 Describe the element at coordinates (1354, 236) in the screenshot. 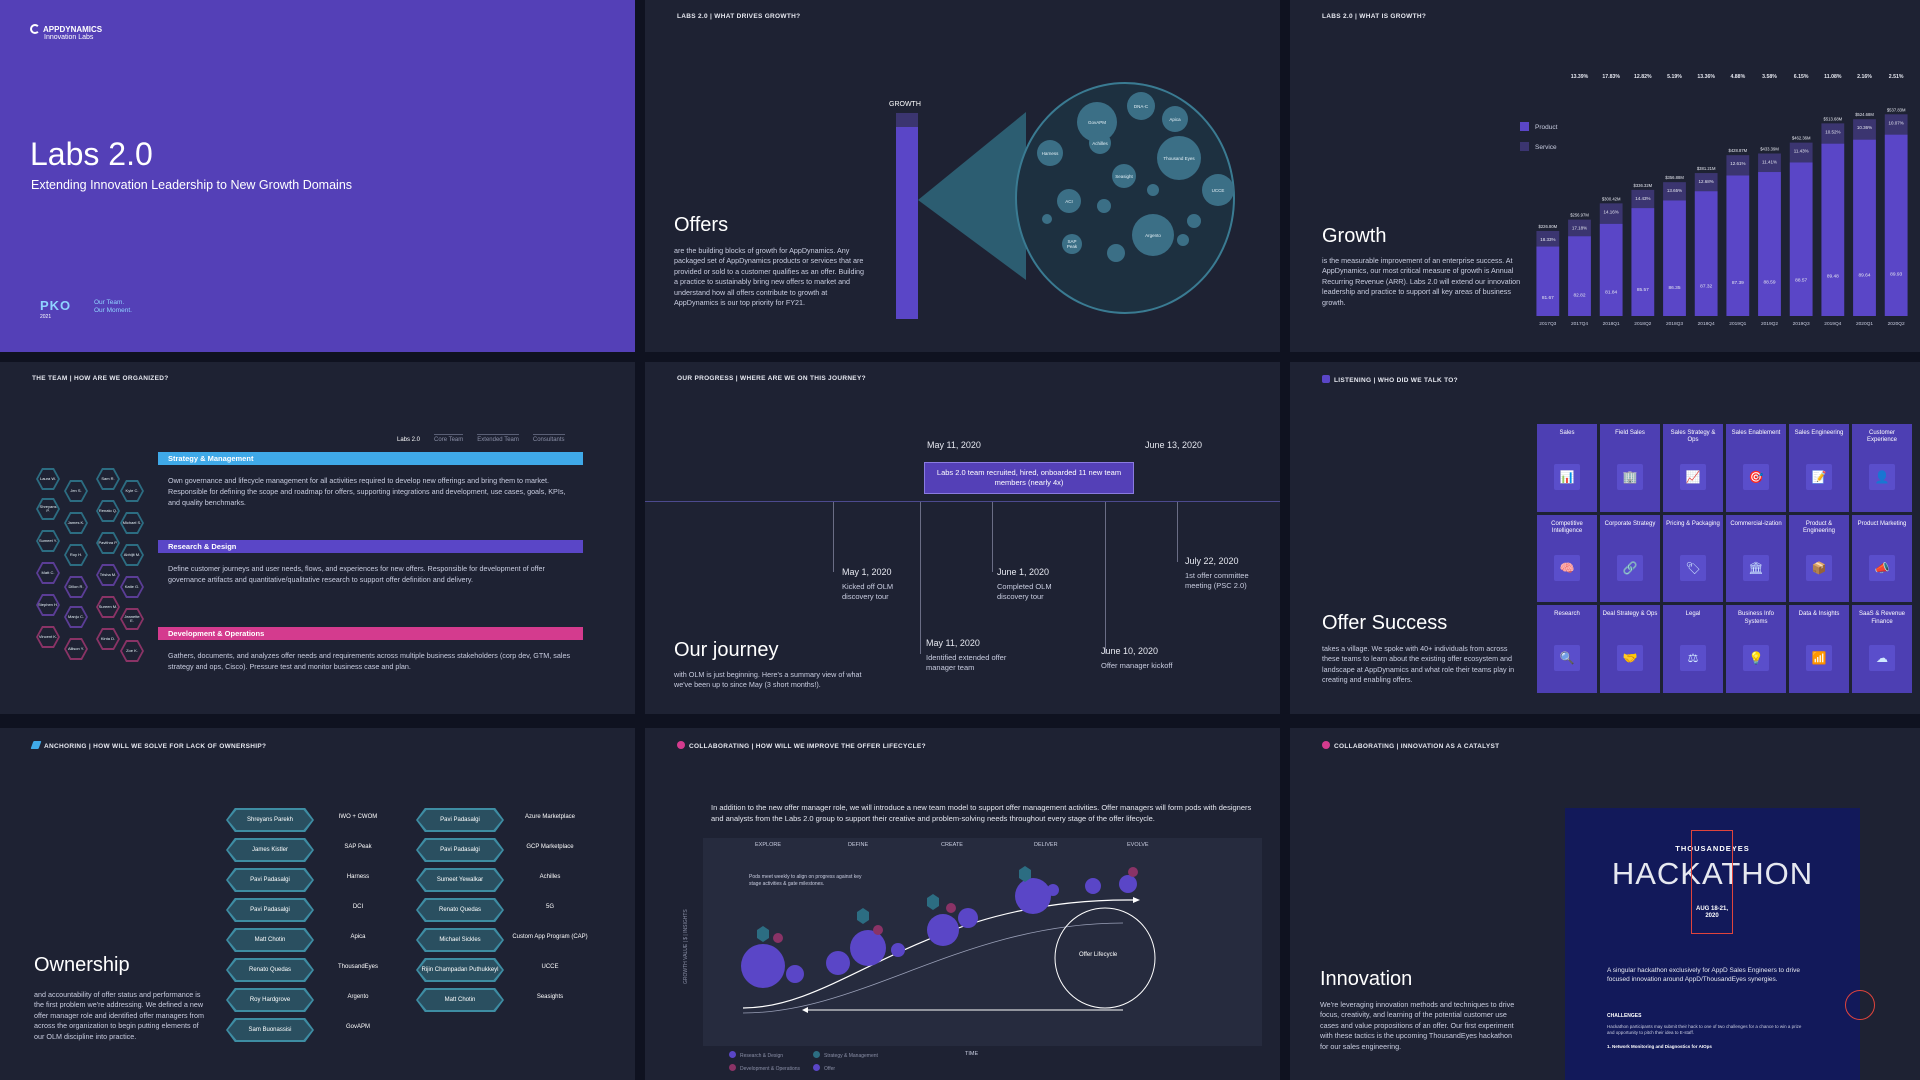

I see `slide-title: Growth` at that location.